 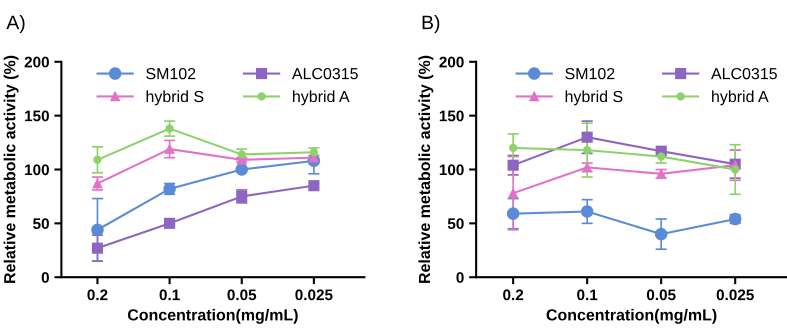 What do you see at coordinates (431, 24) in the screenshot?
I see `chart-title: B)` at bounding box center [431, 24].